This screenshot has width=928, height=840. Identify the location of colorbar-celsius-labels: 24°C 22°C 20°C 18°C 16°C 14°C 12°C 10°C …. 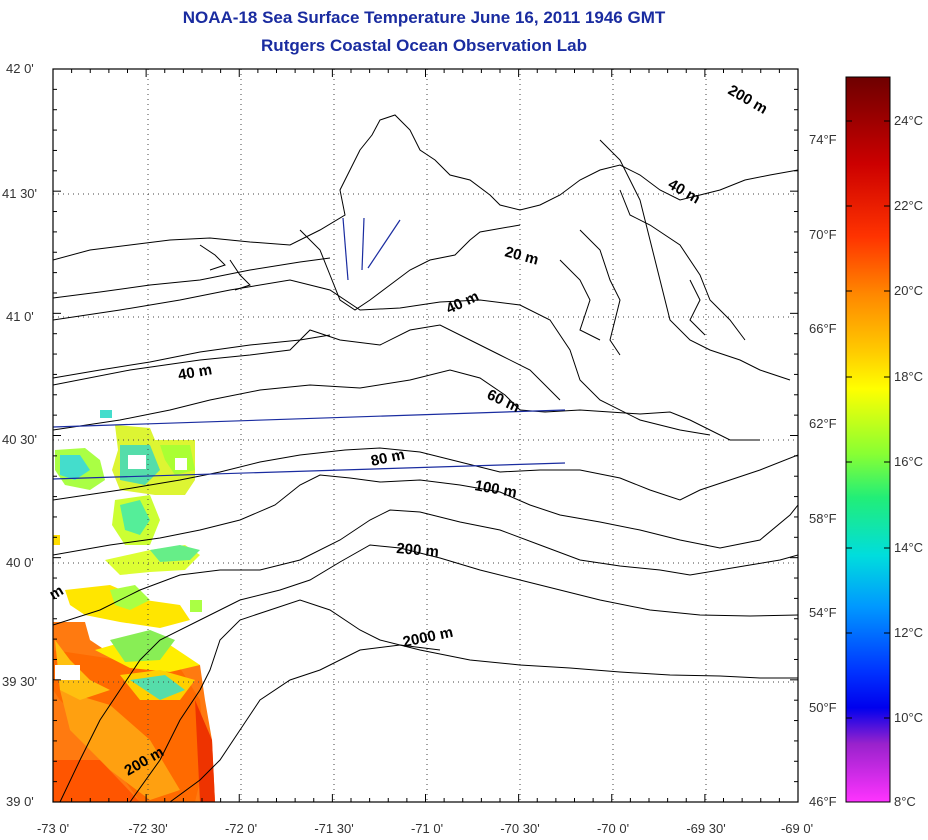
(908, 461).